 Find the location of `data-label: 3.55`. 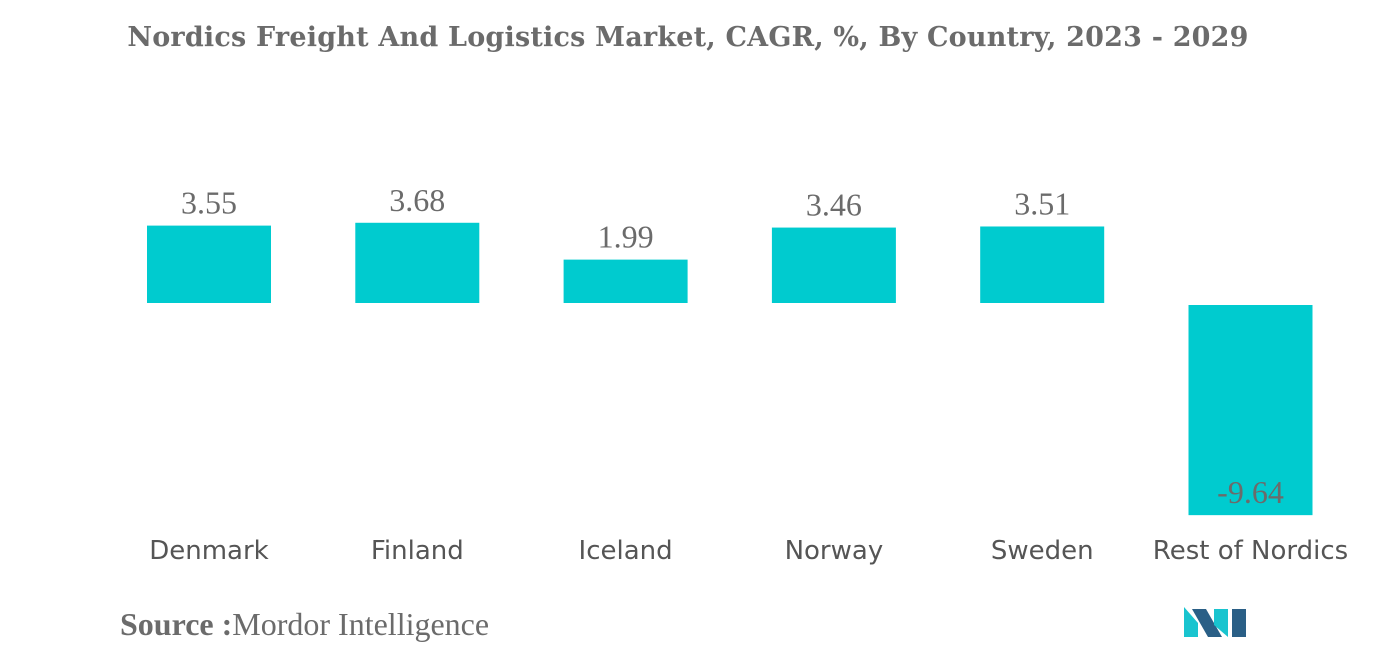

data-label: 3.55 is located at coordinates (209, 203).